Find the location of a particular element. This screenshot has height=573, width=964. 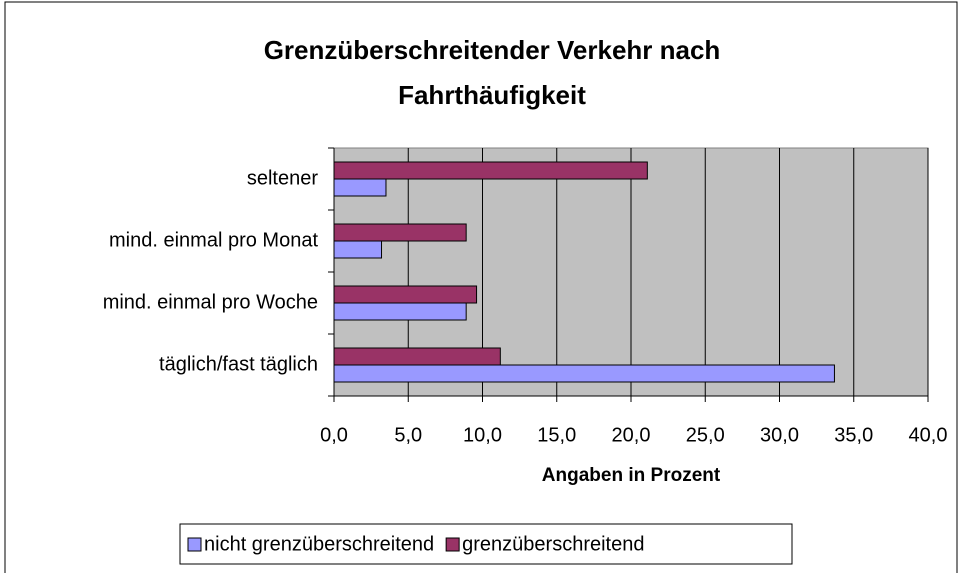

x-tick-label: 25,0 is located at coordinates (705, 435).